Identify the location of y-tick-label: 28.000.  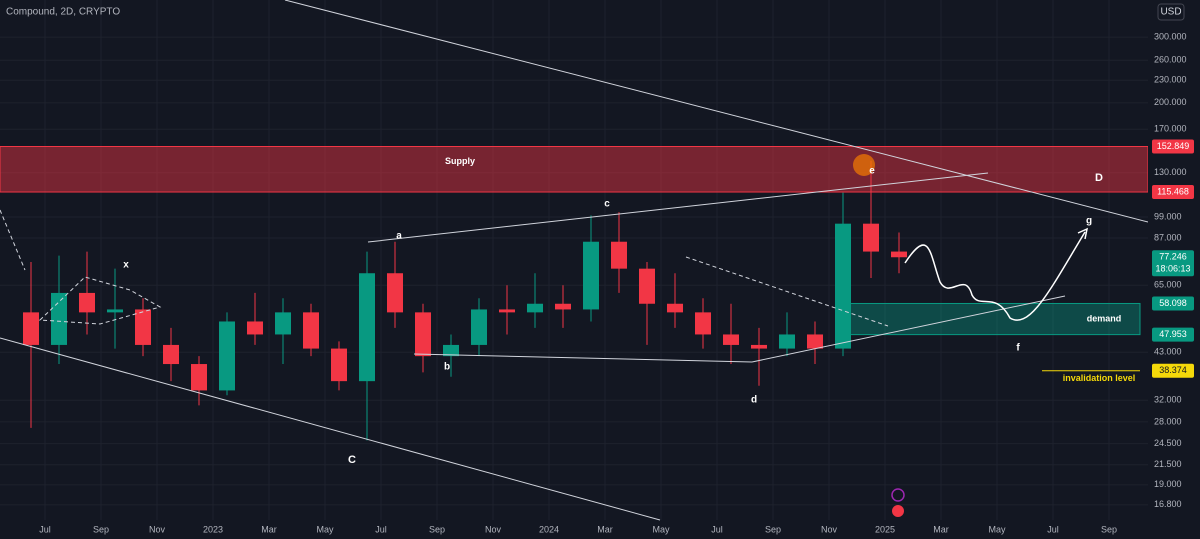
(1168, 421).